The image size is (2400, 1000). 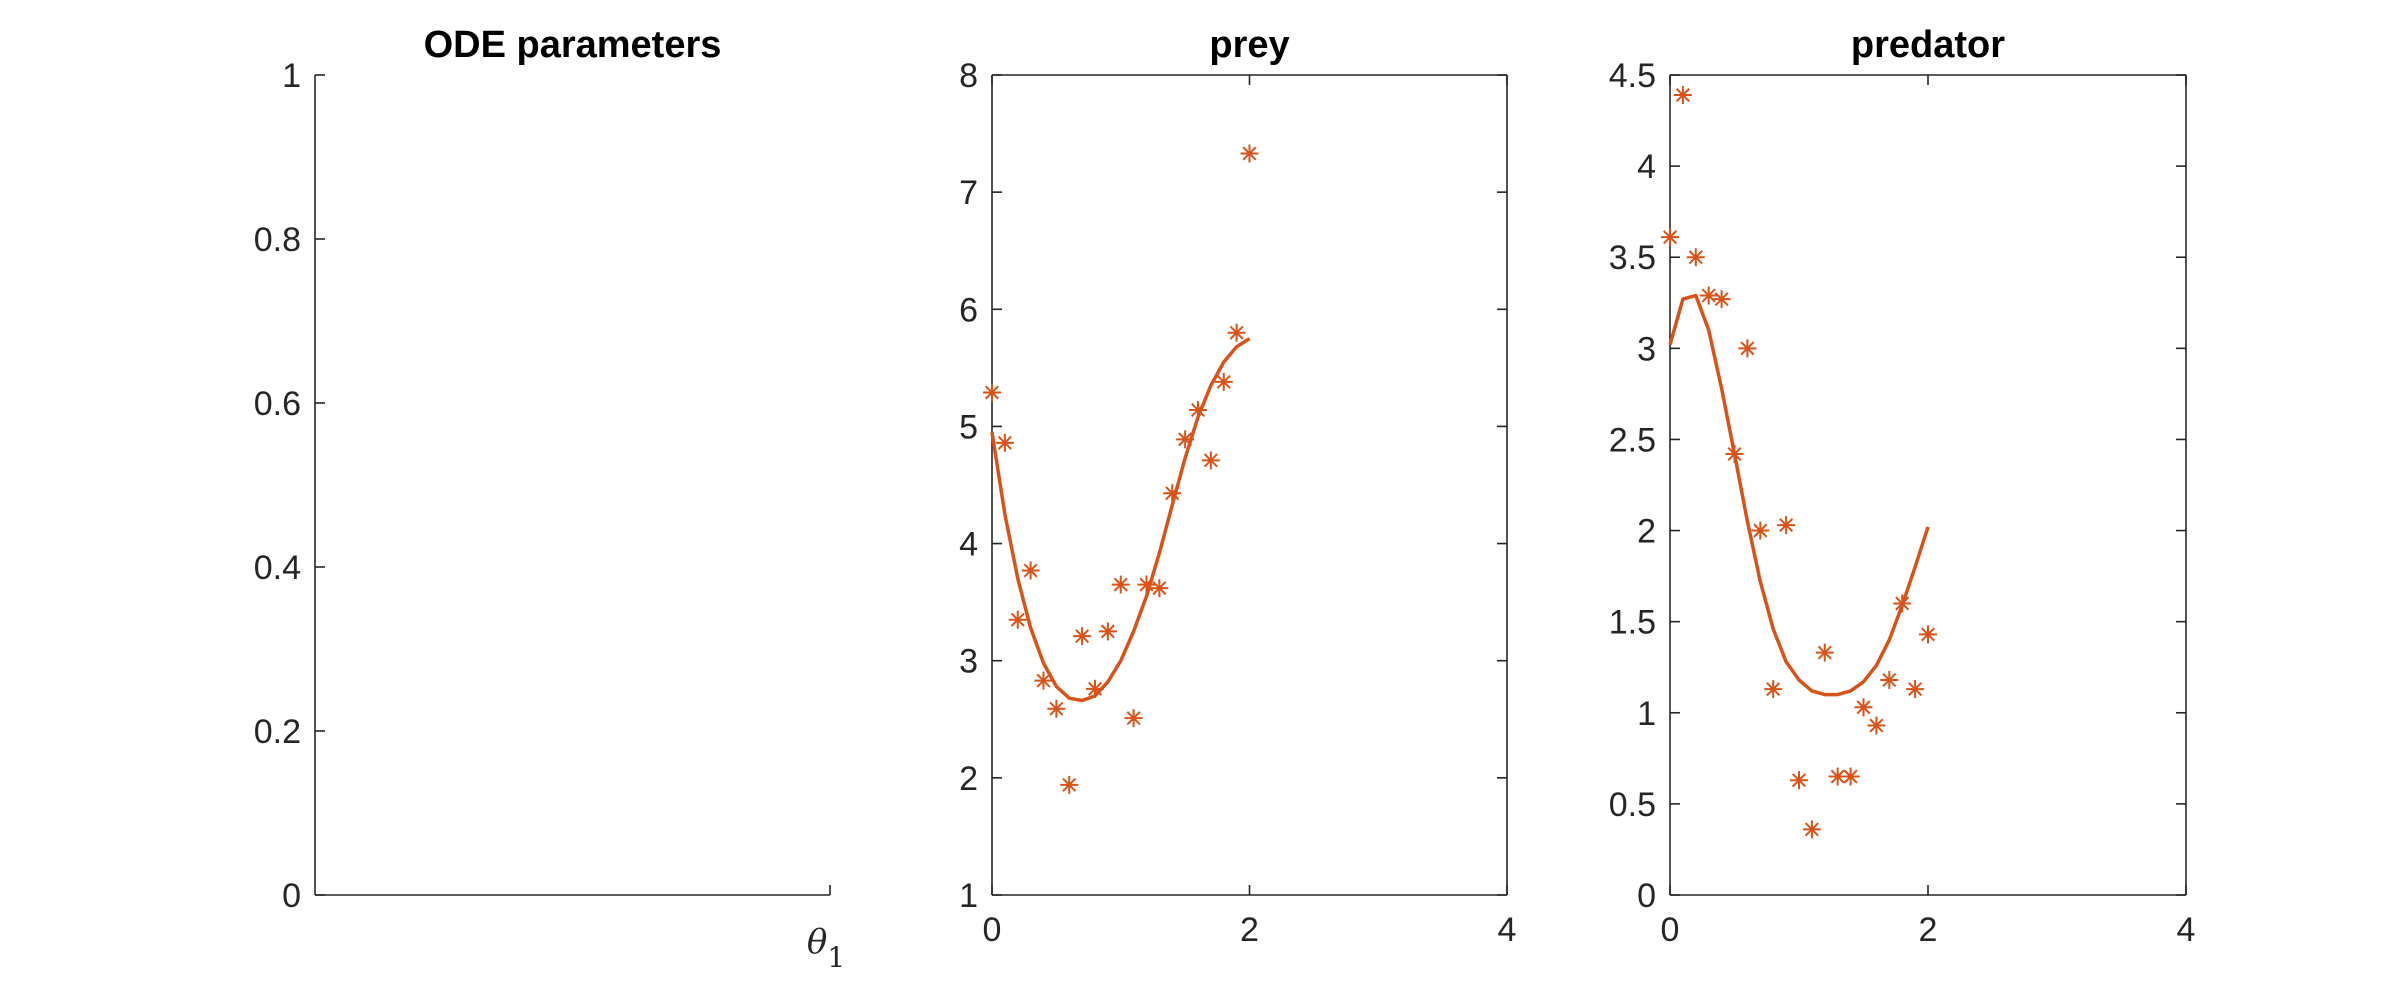 What do you see at coordinates (968, 193) in the screenshot?
I see `y-tick-label: 7` at bounding box center [968, 193].